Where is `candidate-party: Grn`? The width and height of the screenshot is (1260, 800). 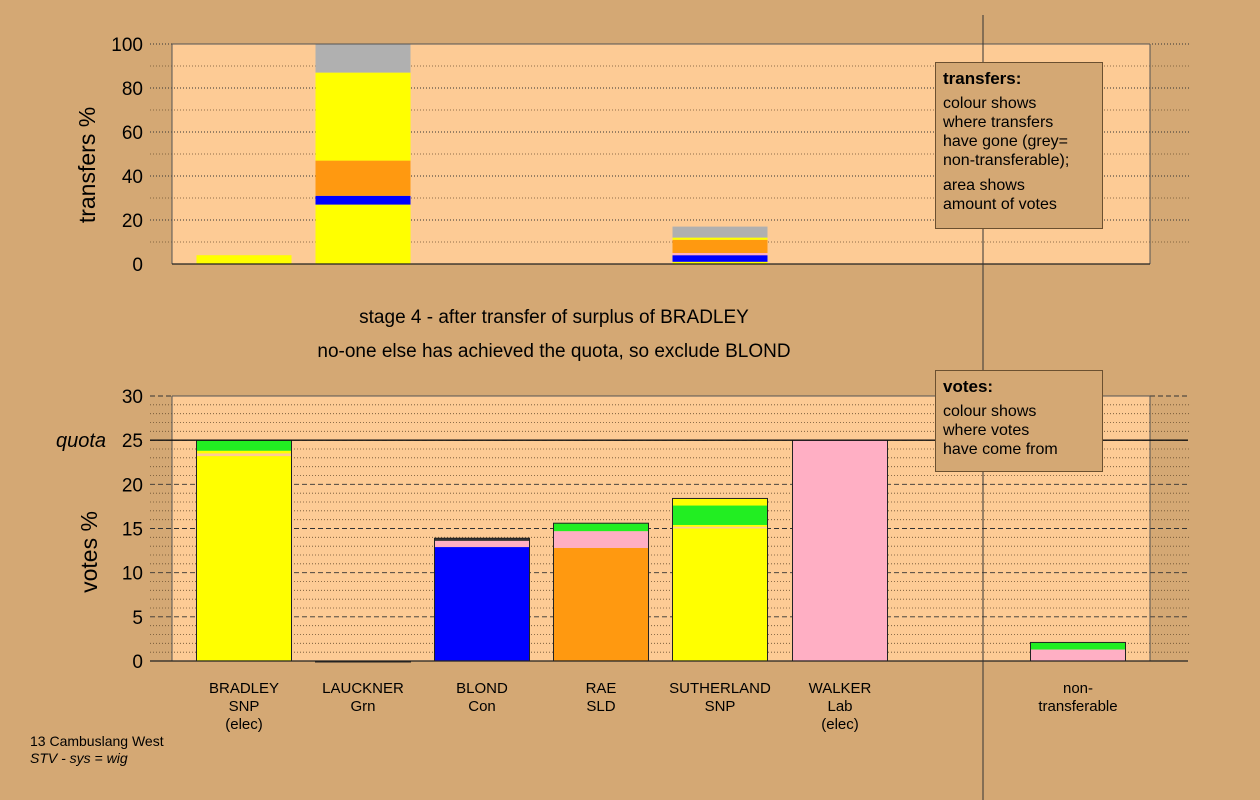 candidate-party: Grn is located at coordinates (362, 706).